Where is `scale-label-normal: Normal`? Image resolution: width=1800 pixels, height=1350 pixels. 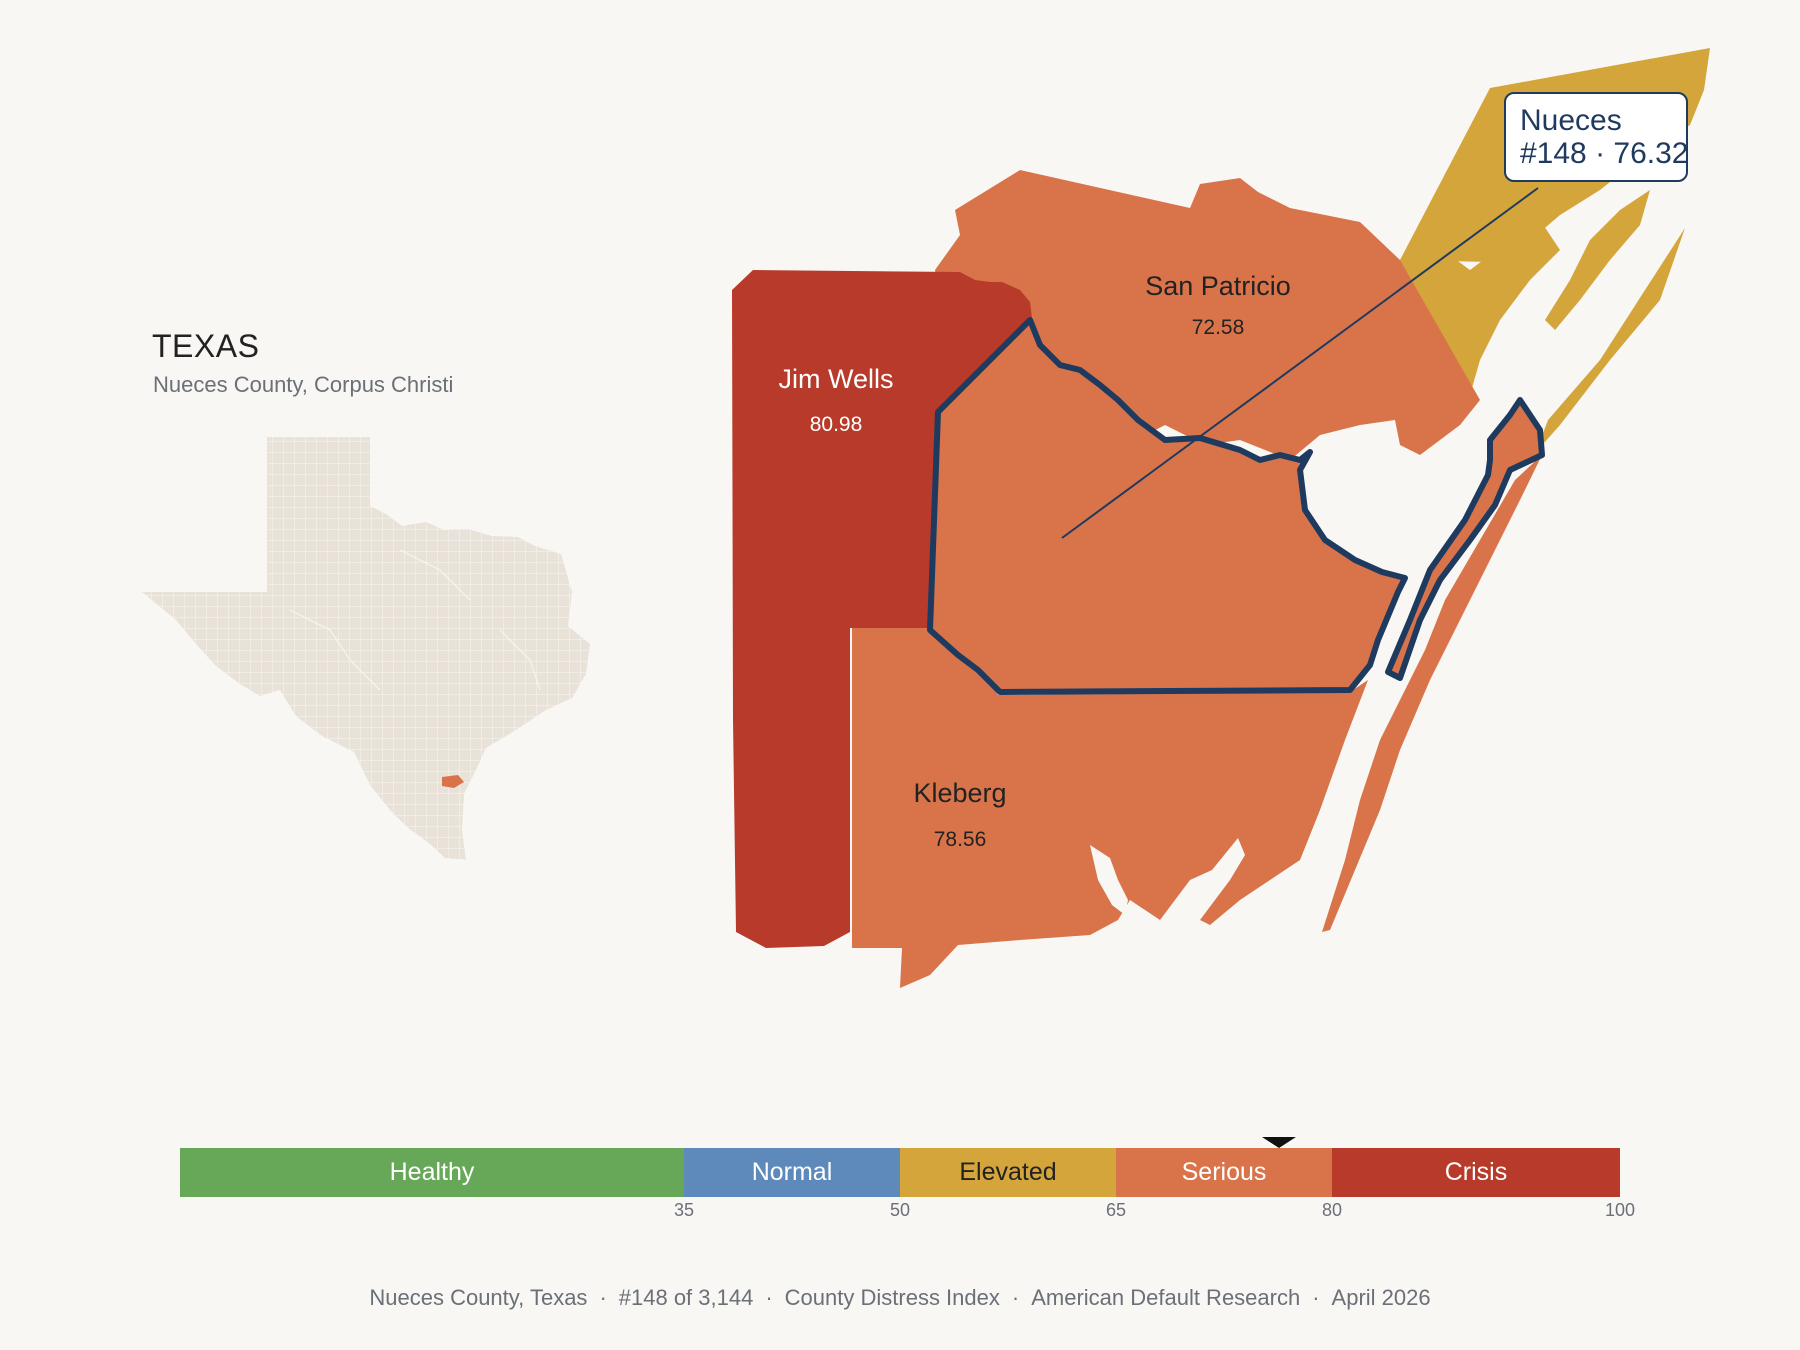
scale-label-normal: Normal is located at coordinates (792, 1172).